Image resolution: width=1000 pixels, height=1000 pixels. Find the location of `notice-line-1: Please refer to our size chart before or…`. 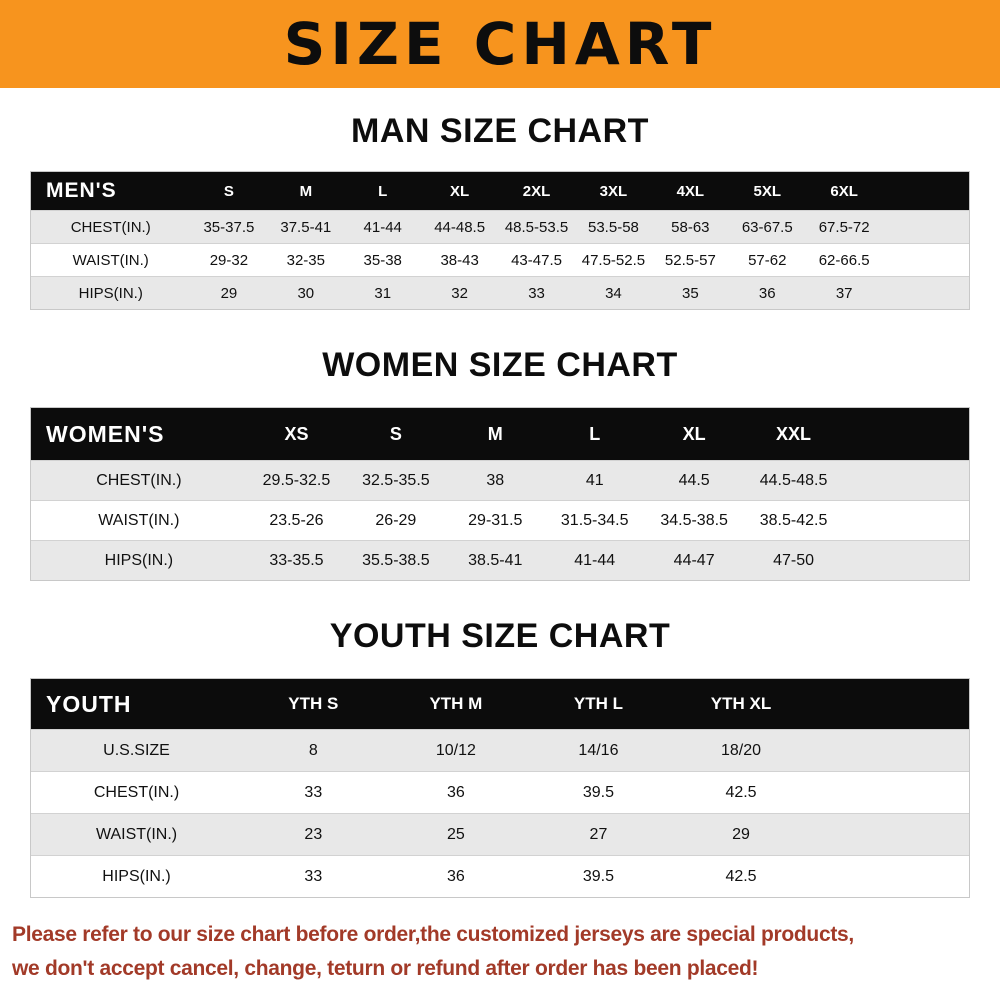

notice-line-1: Please refer to our size chart before or… is located at coordinates (433, 934).